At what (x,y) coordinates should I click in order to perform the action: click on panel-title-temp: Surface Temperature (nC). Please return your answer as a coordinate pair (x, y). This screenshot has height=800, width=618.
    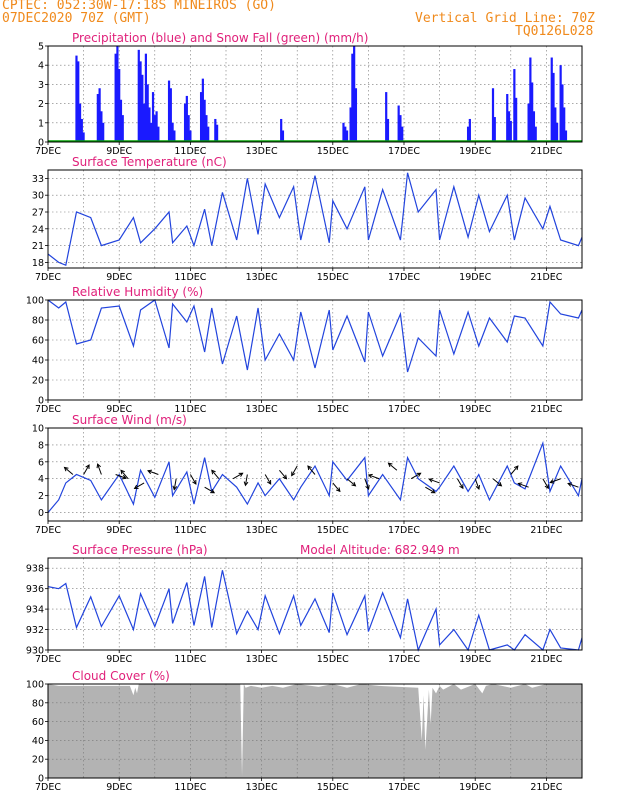
    Looking at the image, I should click on (149, 162).